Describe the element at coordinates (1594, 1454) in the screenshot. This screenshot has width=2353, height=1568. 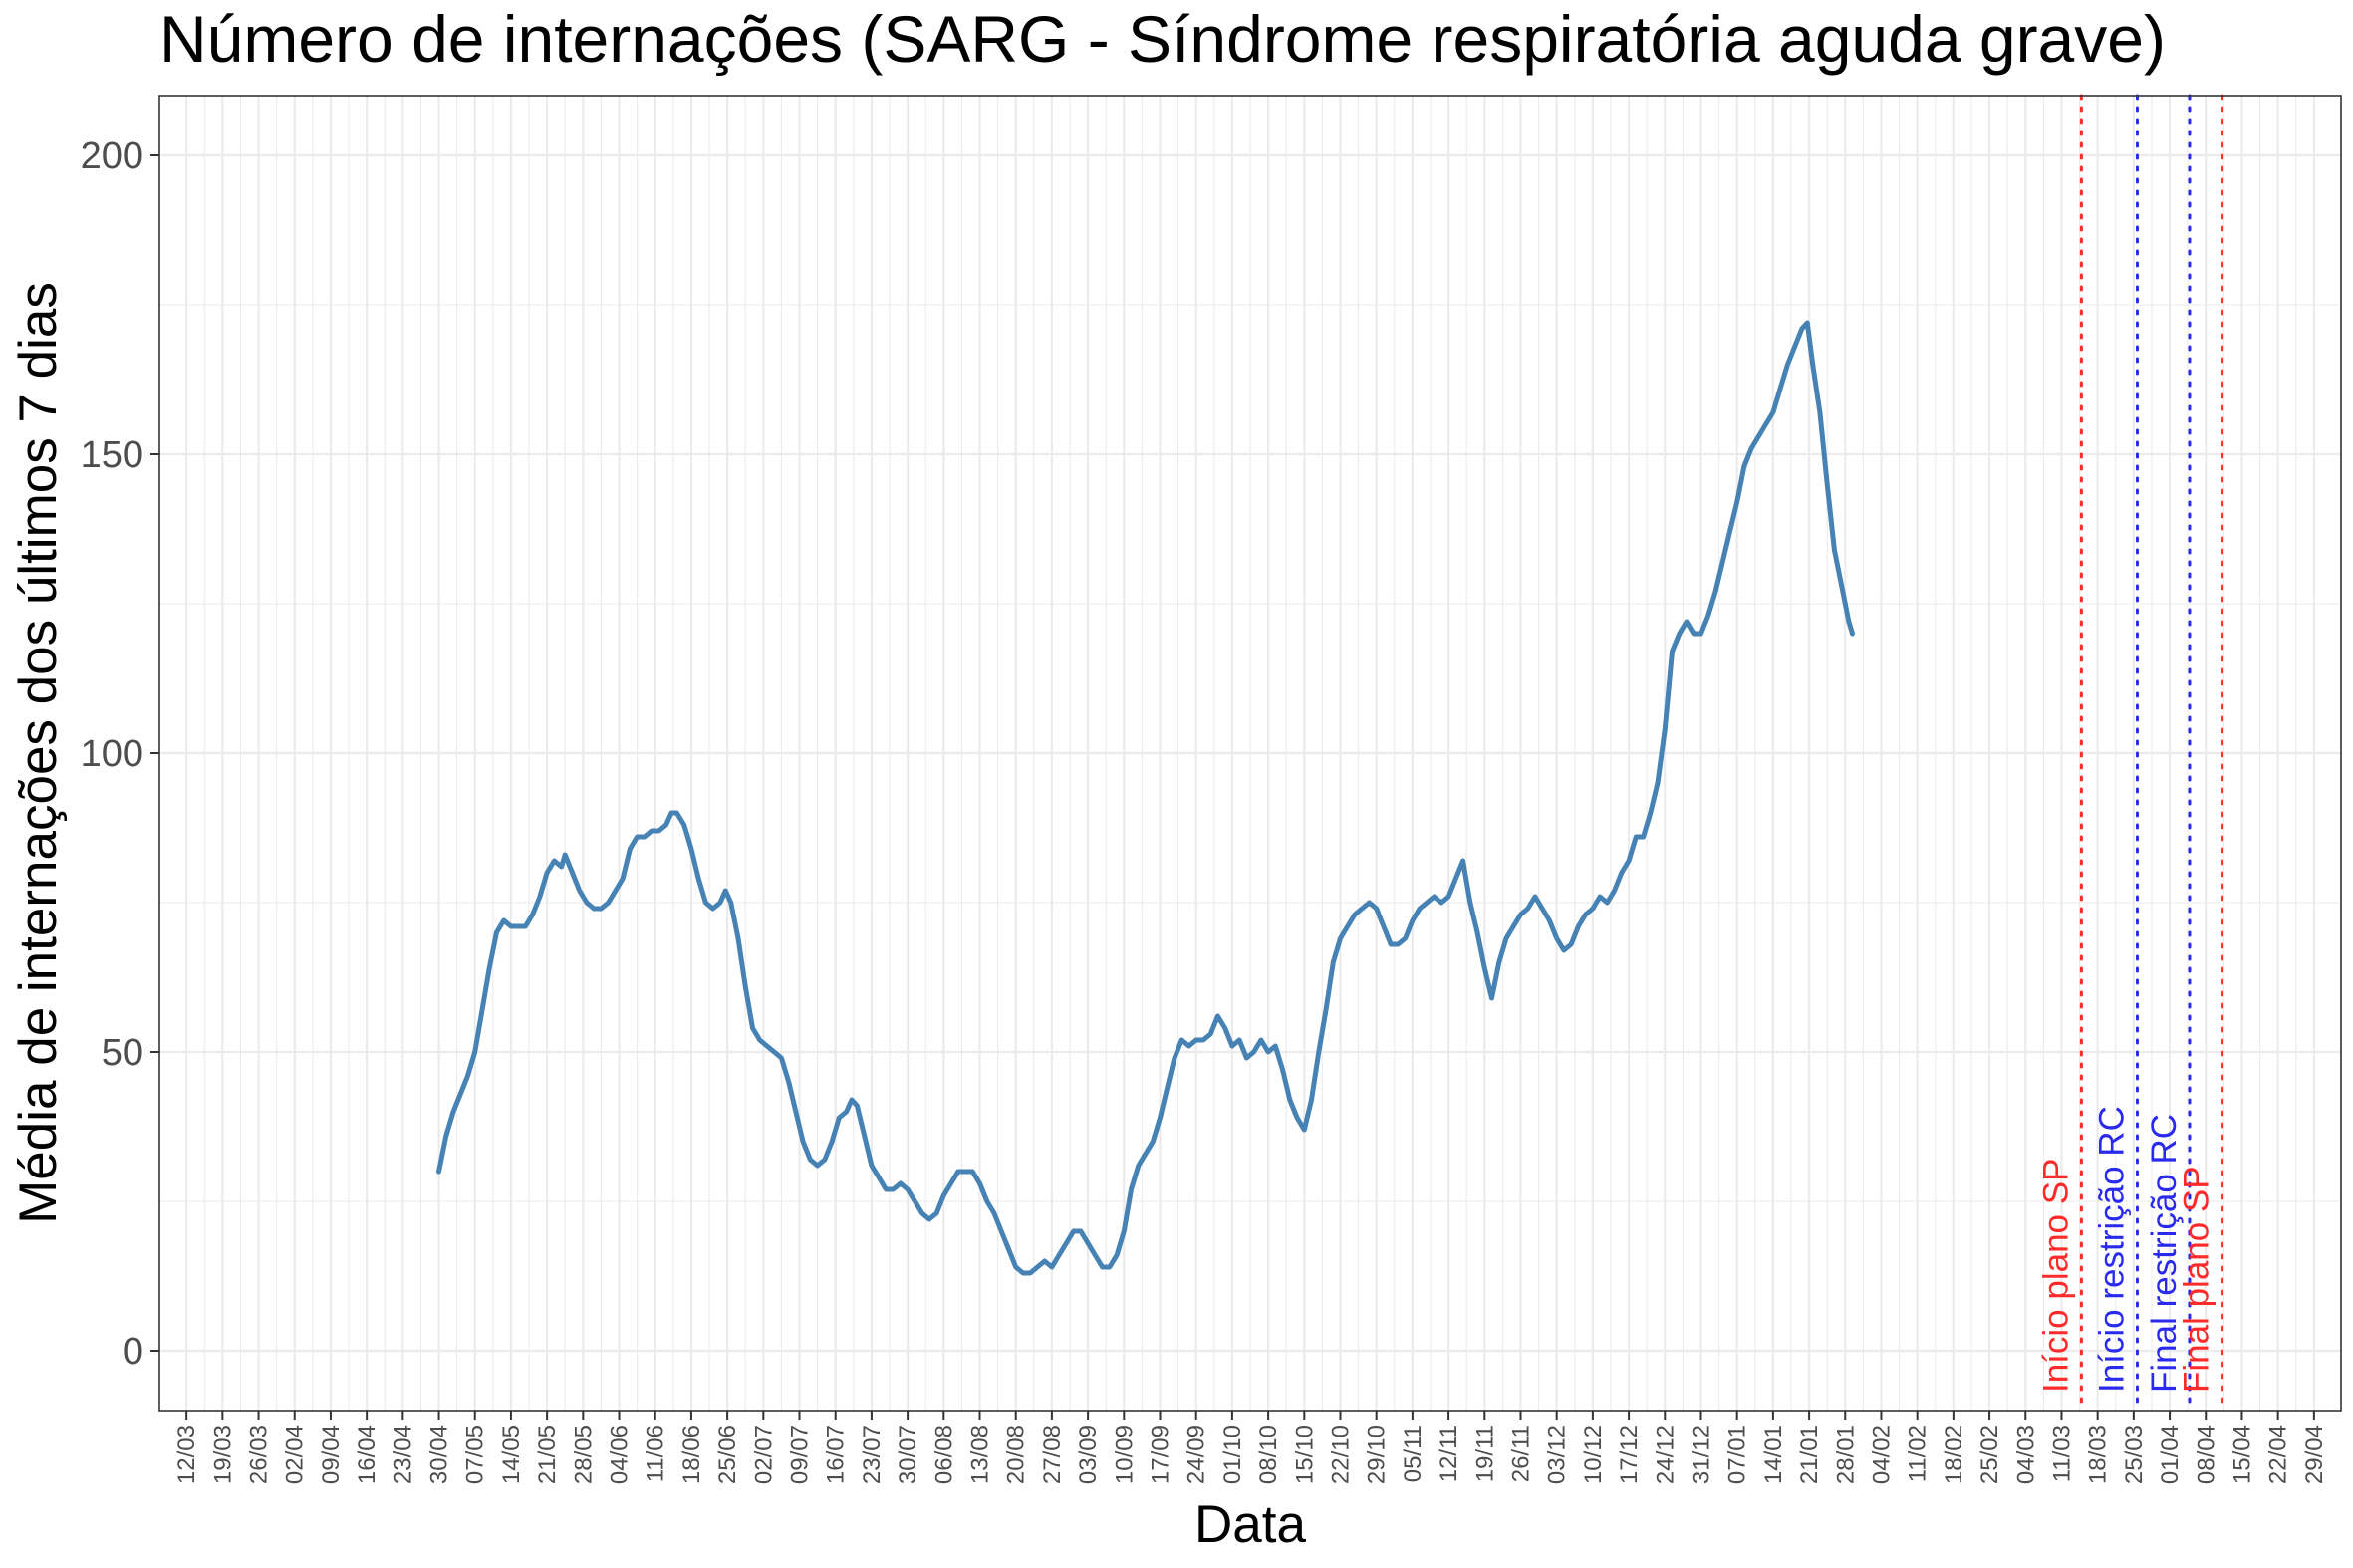
I see `x-tick-label: 10/12` at that location.